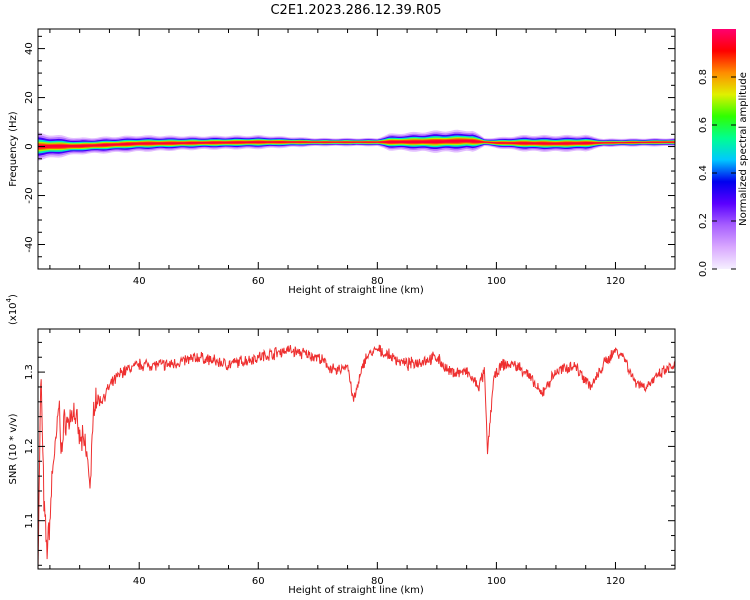  What do you see at coordinates (743, 149) in the screenshot?
I see `colorbar-label: Normalized spectral amplitude` at bounding box center [743, 149].